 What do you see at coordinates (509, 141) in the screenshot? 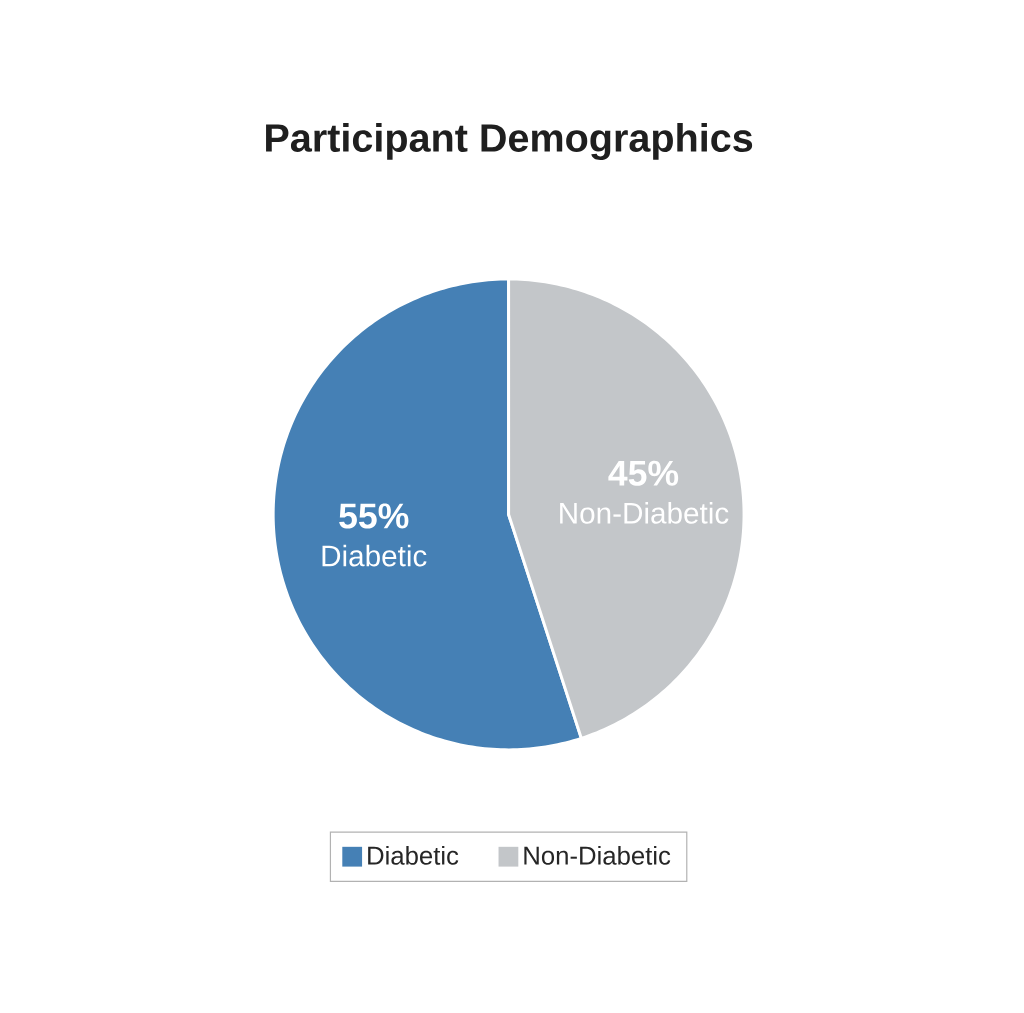
I see `chart-title: Participant Demographics` at bounding box center [509, 141].